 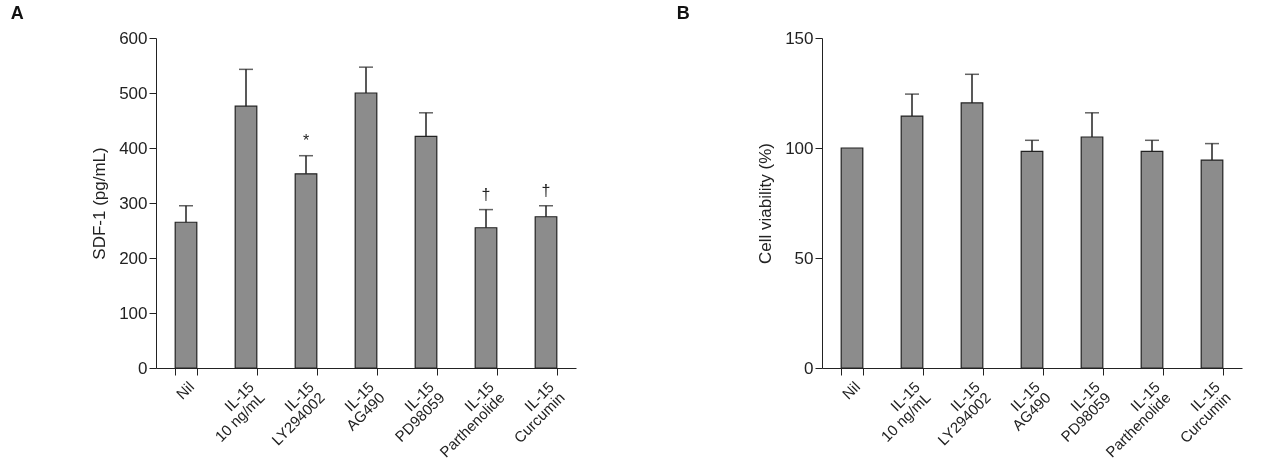 I want to click on y-tick-label: 400, so click(x=133, y=148).